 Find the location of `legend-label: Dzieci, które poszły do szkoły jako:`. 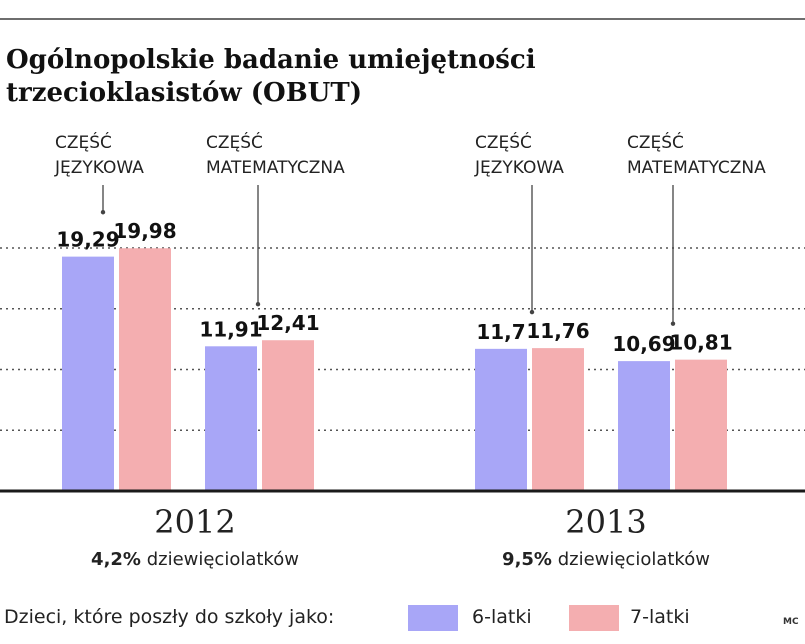

legend-label: Dzieci, które poszły do szkoły jako: is located at coordinates (169, 617).